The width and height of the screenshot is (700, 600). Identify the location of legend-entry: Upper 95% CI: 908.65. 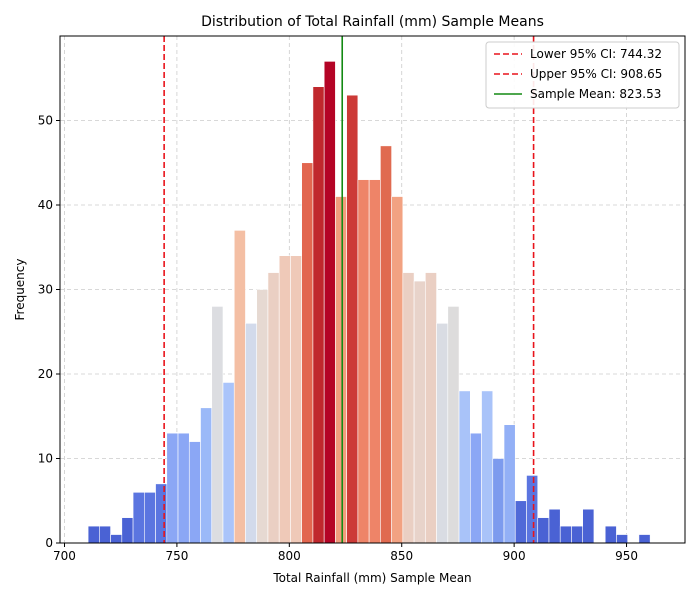
(596, 74).